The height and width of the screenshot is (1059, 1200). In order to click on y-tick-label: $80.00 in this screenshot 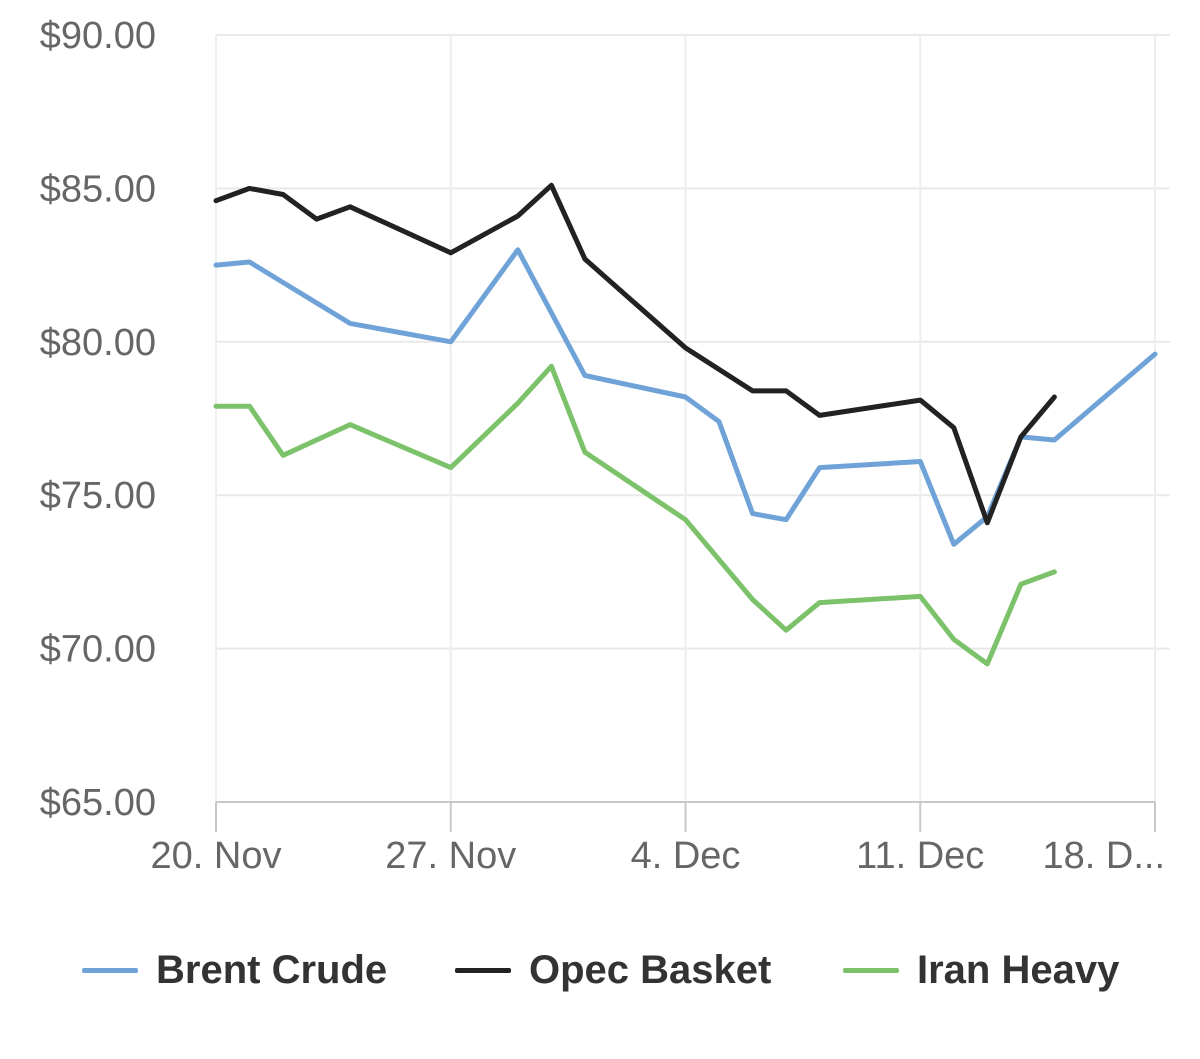, I will do `click(98, 343)`.